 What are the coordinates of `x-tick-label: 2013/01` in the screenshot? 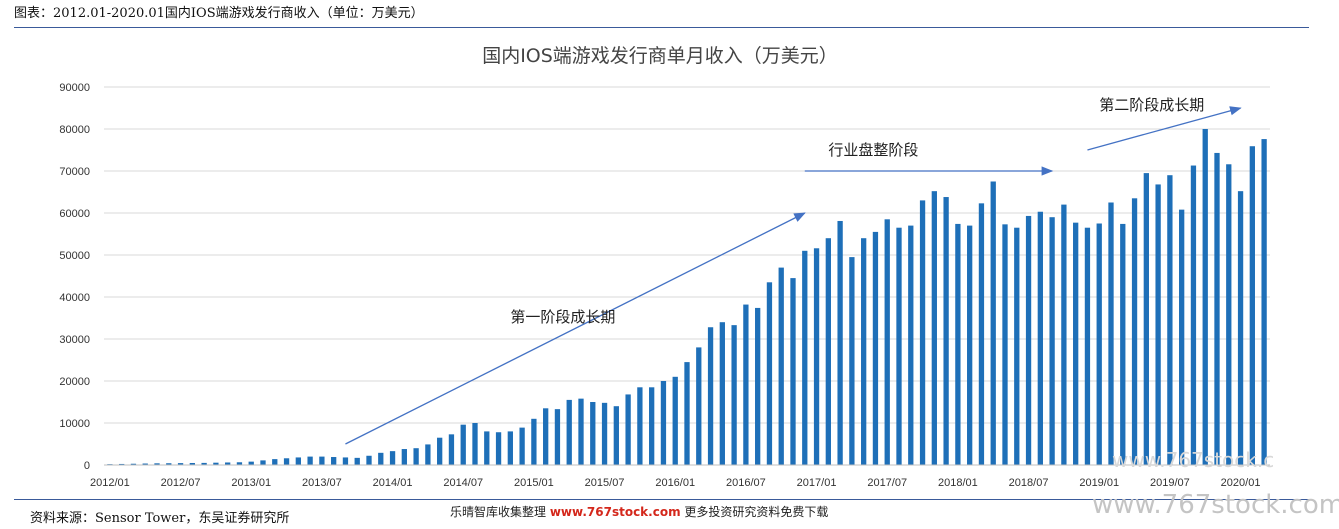 It's located at (251, 483).